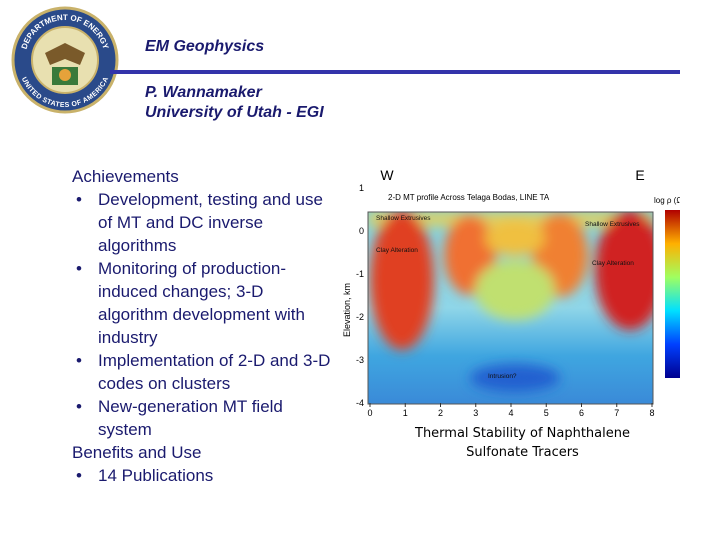 The width and height of the screenshot is (720, 540). What do you see at coordinates (234, 112) in the screenshot?
I see `affiliation: University of Utah - EGI` at bounding box center [234, 112].